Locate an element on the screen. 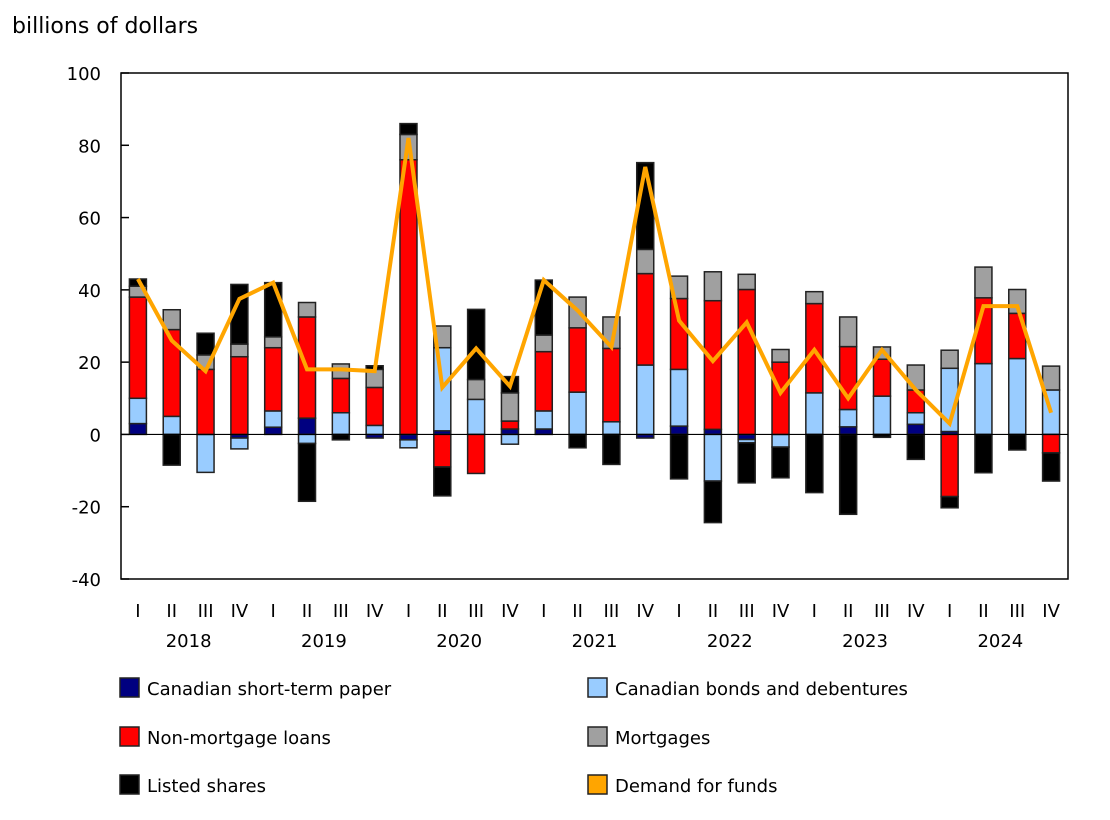  legend-item: Canadian bonds and debentures is located at coordinates (747, 688).